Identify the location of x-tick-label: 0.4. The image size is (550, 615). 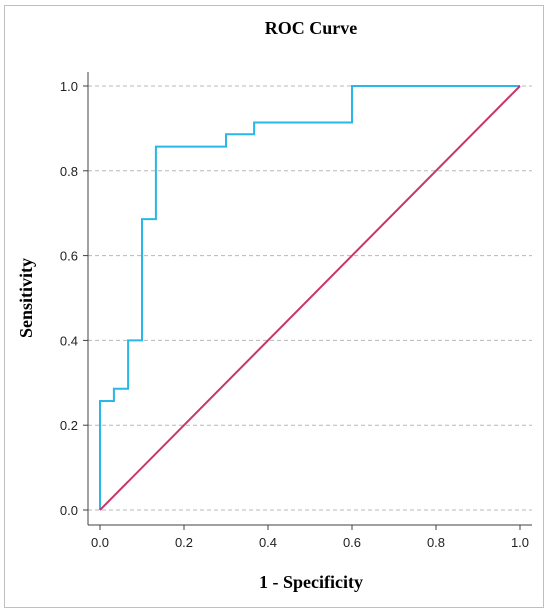
(268, 542).